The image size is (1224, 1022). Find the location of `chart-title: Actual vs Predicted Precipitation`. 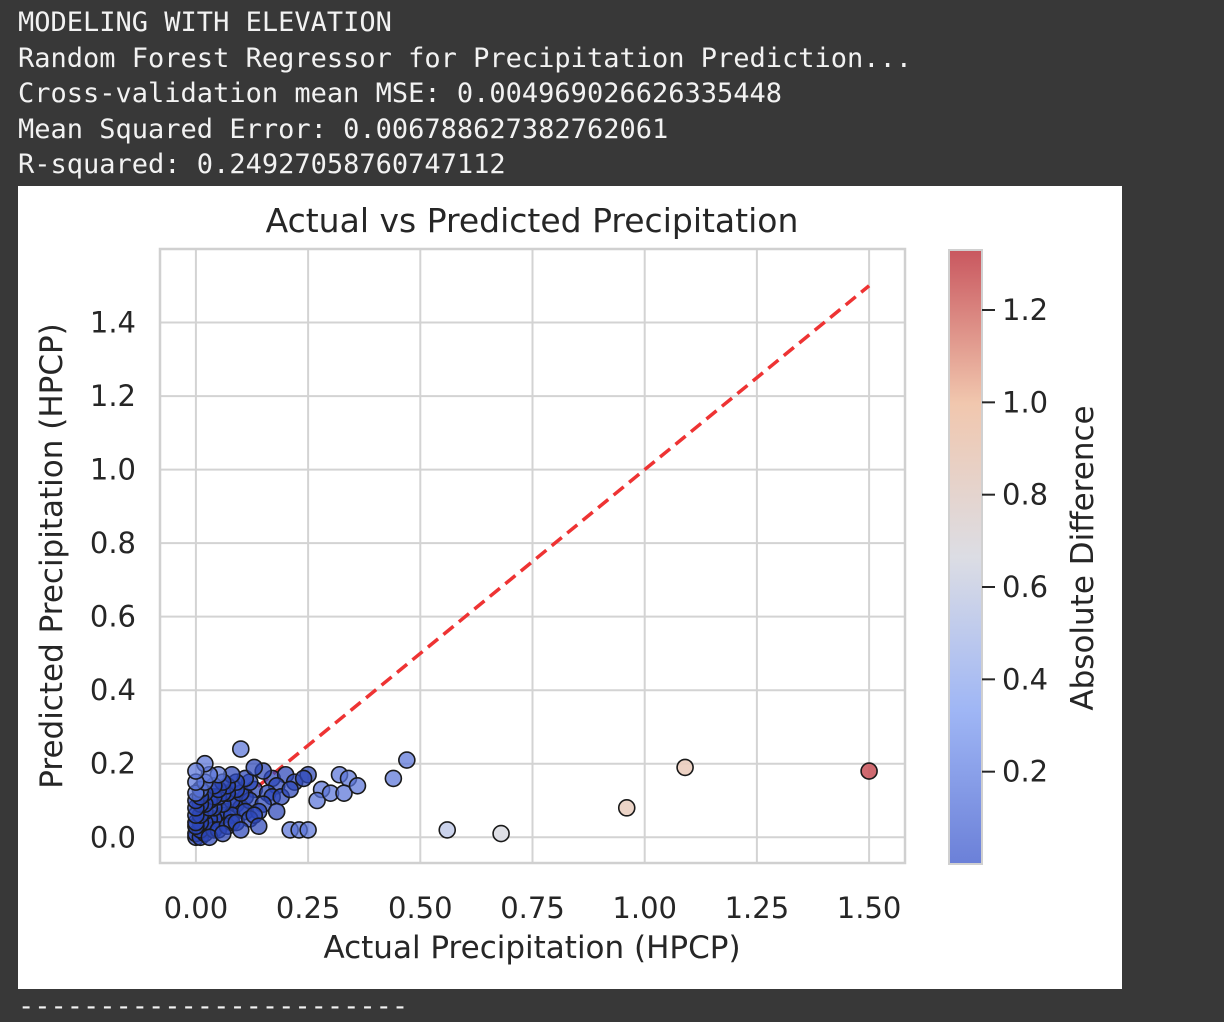

chart-title: Actual vs Predicted Precipitation is located at coordinates (532, 220).